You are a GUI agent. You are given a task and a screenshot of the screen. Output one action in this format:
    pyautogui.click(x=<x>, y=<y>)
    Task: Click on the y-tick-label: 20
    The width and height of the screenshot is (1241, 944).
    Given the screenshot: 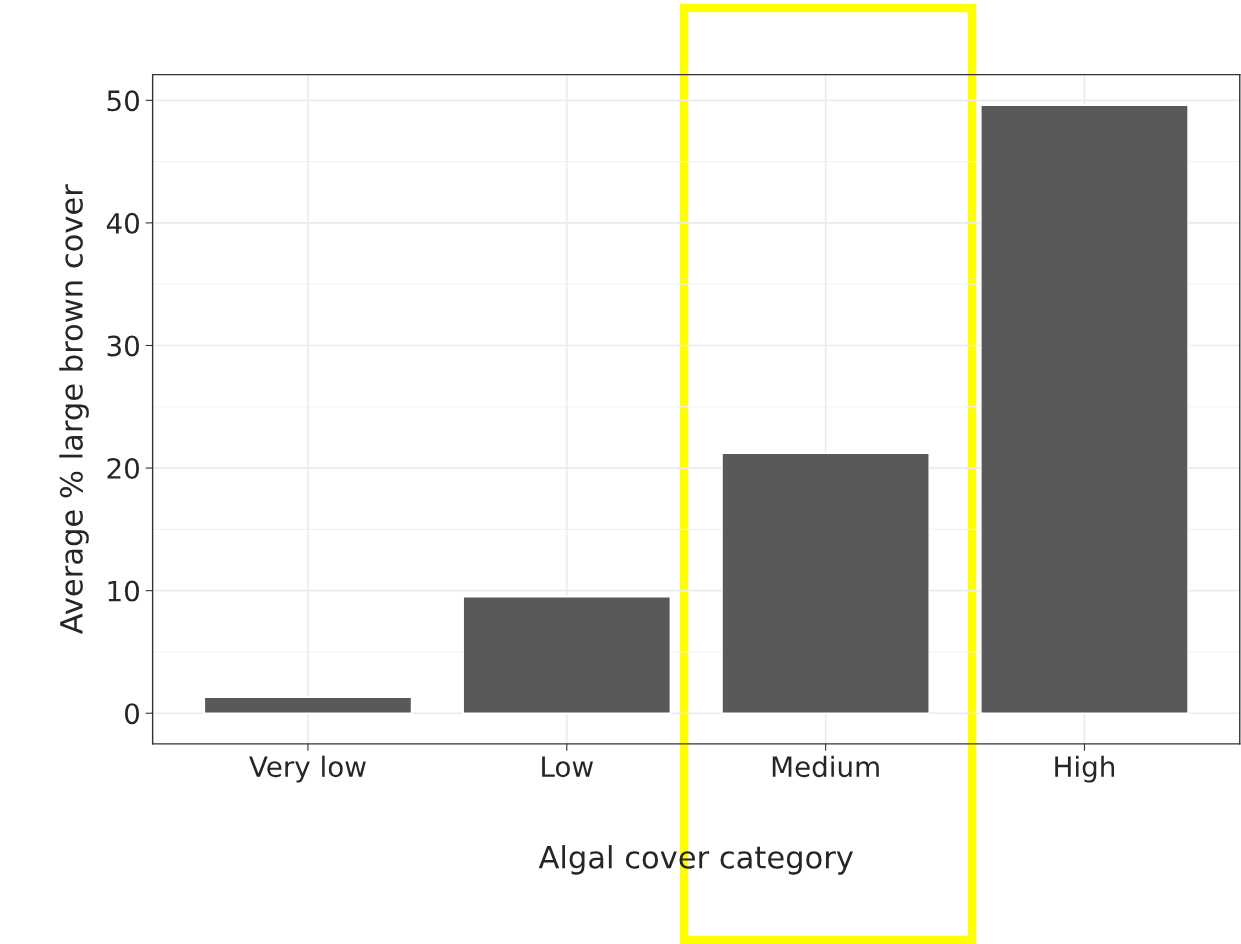 What is the action you would take?
    pyautogui.click(x=123, y=469)
    